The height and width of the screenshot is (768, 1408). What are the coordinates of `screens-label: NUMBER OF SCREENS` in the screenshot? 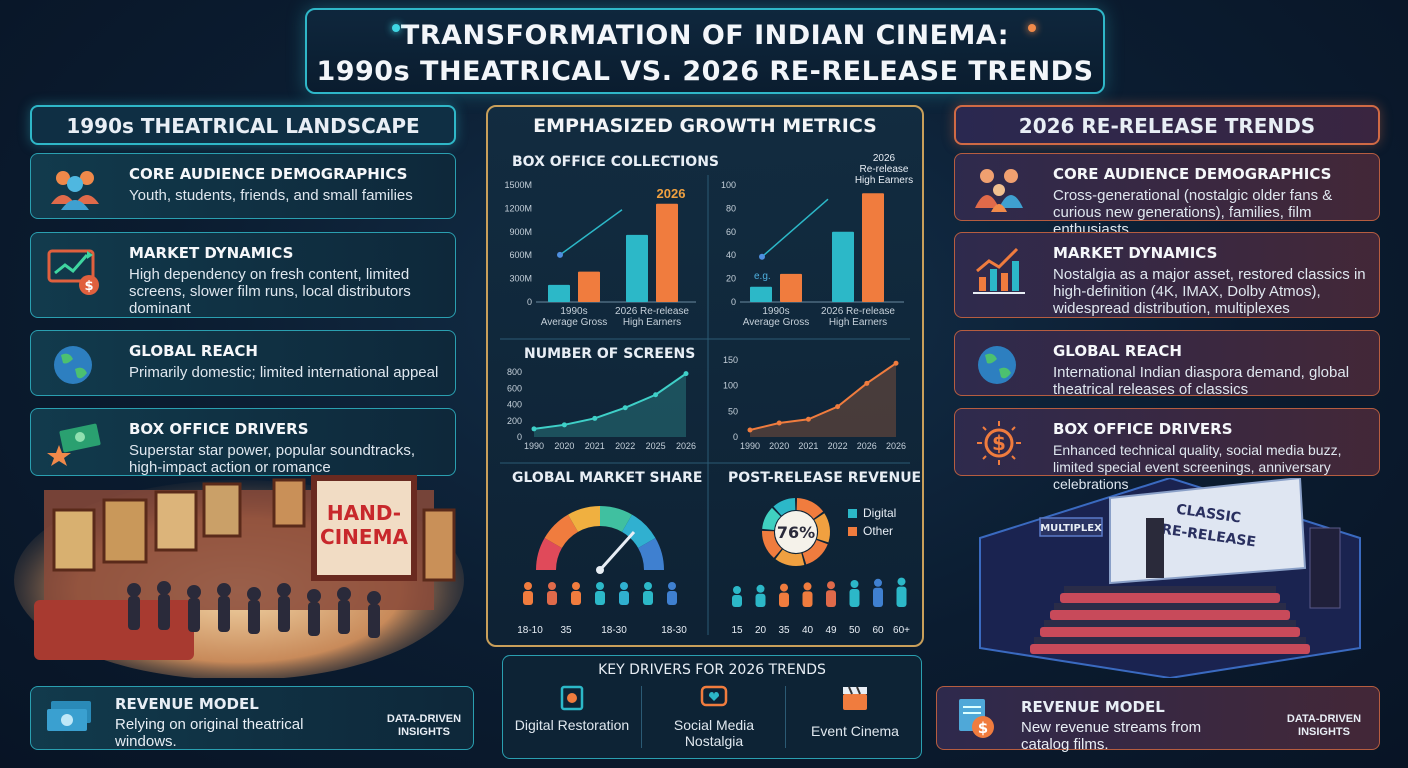 It's located at (610, 354).